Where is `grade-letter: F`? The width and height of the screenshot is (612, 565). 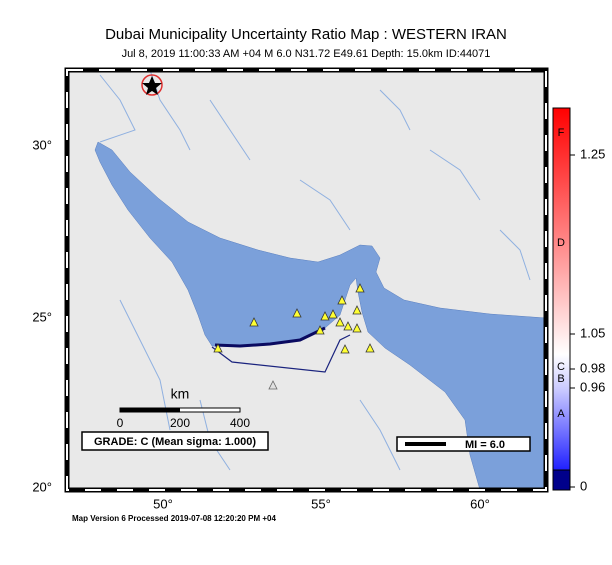 grade-letter: F is located at coordinates (561, 133).